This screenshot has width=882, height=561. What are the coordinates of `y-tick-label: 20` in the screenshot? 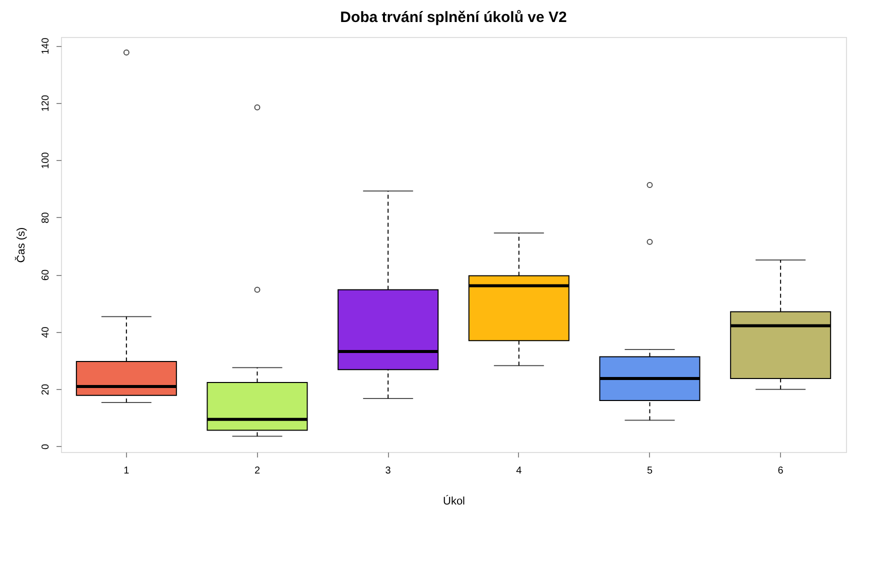 It's located at (46, 390).